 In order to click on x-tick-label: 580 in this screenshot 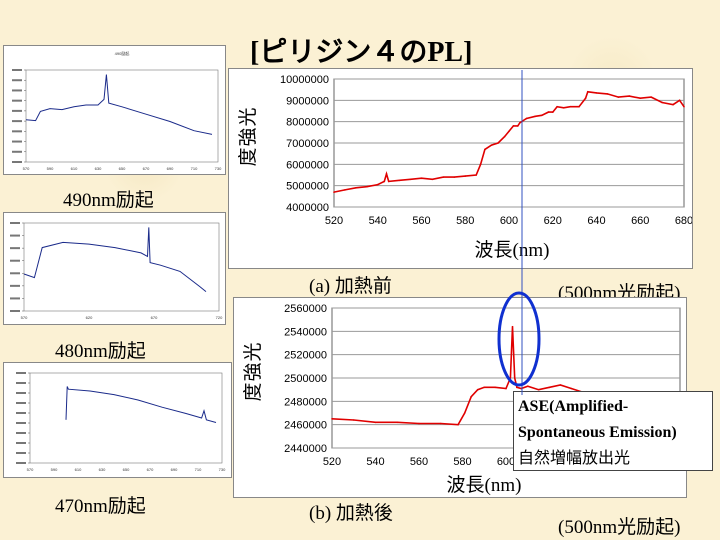, I will do `click(462, 462)`.